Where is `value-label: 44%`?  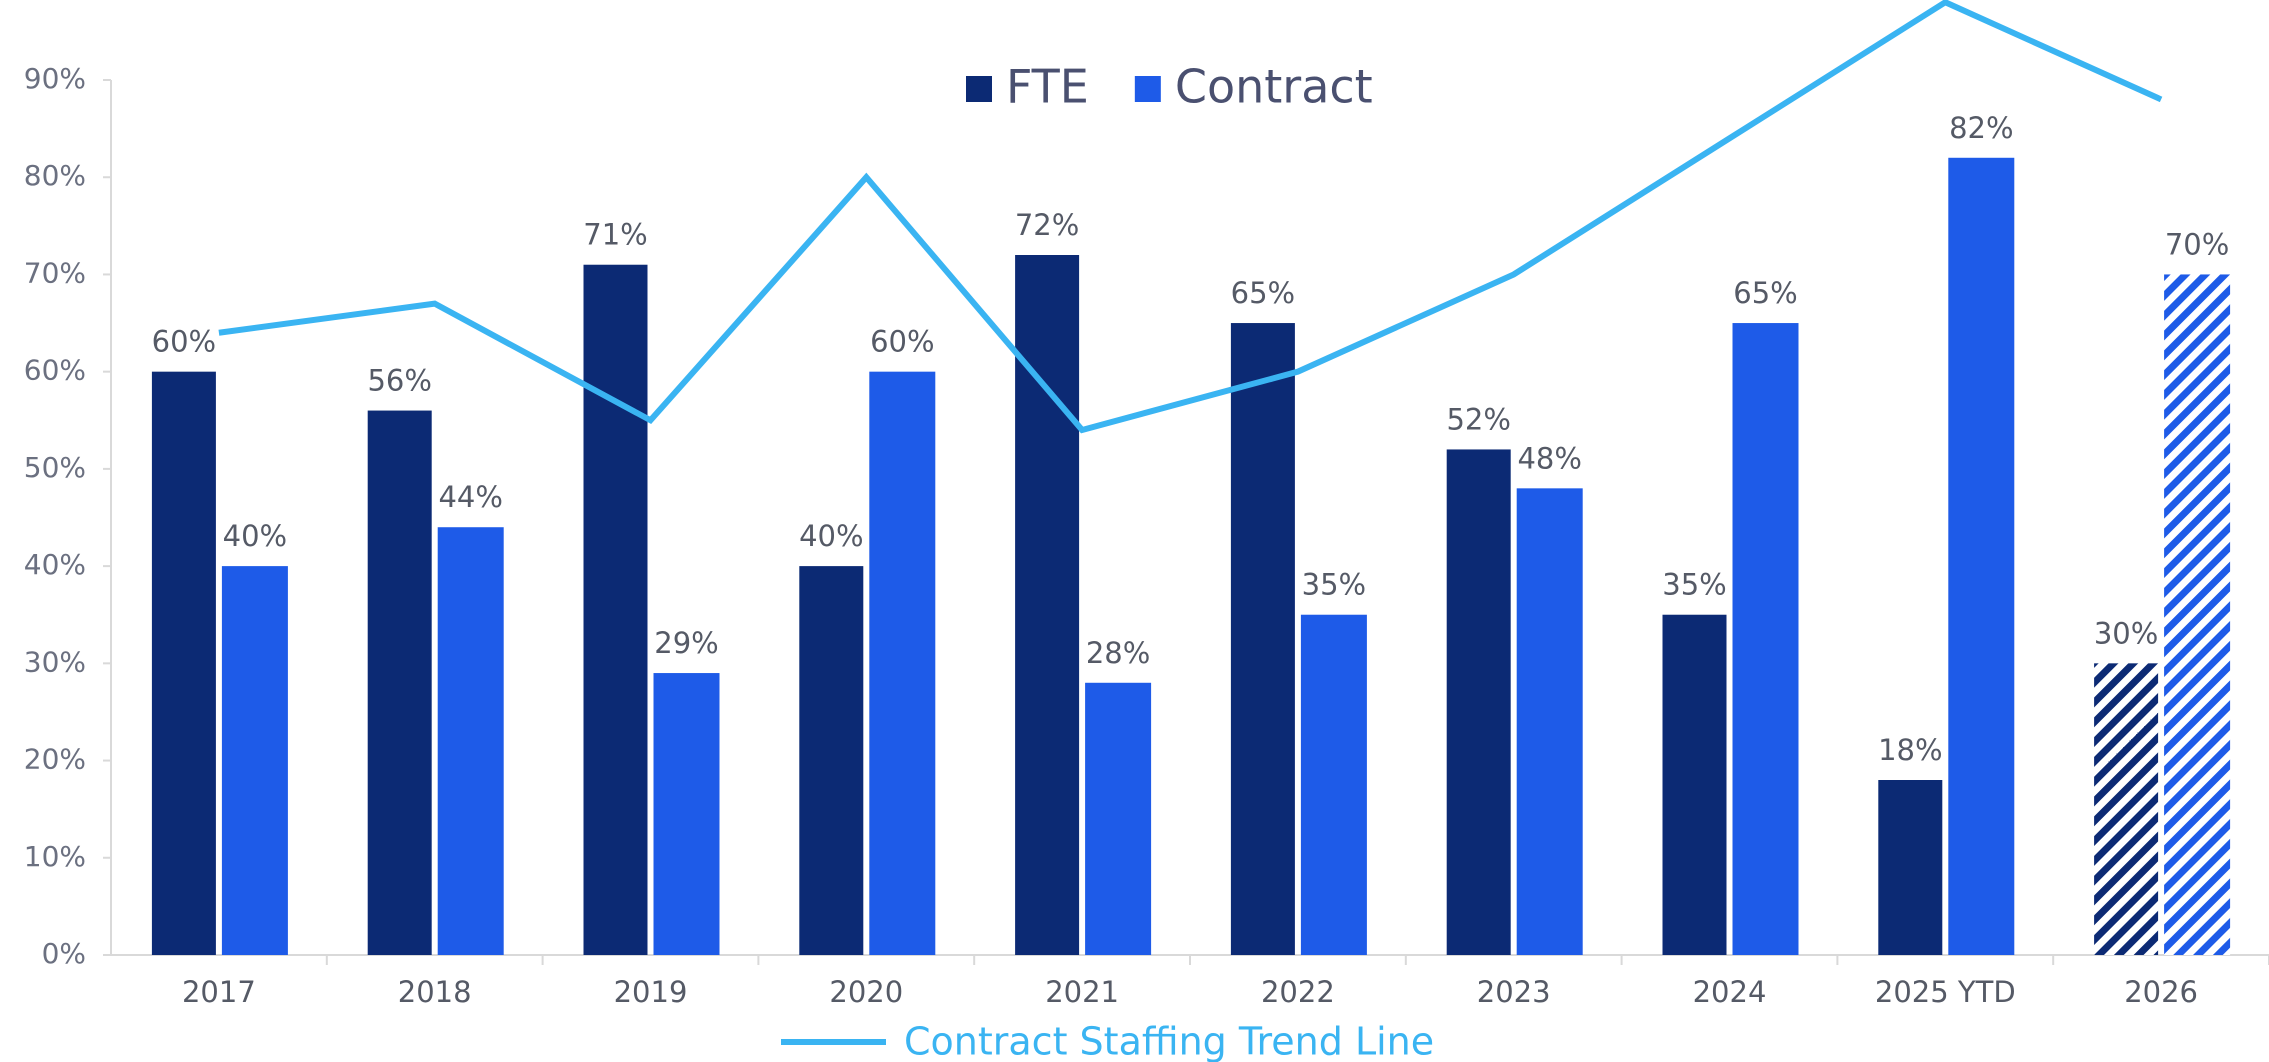
value-label: 44% is located at coordinates (470, 497).